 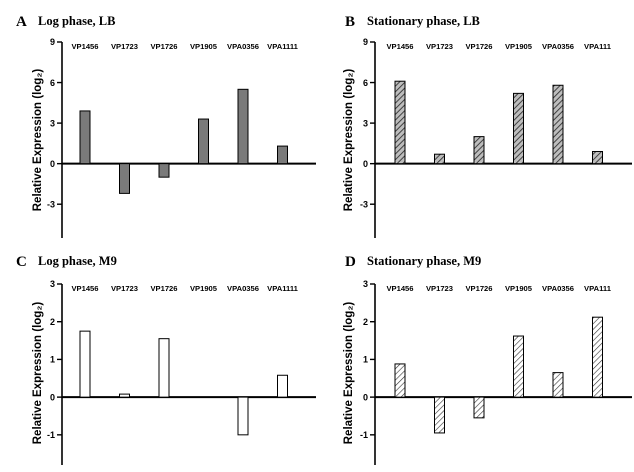 I want to click on panel-letter: D, so click(x=350, y=262).